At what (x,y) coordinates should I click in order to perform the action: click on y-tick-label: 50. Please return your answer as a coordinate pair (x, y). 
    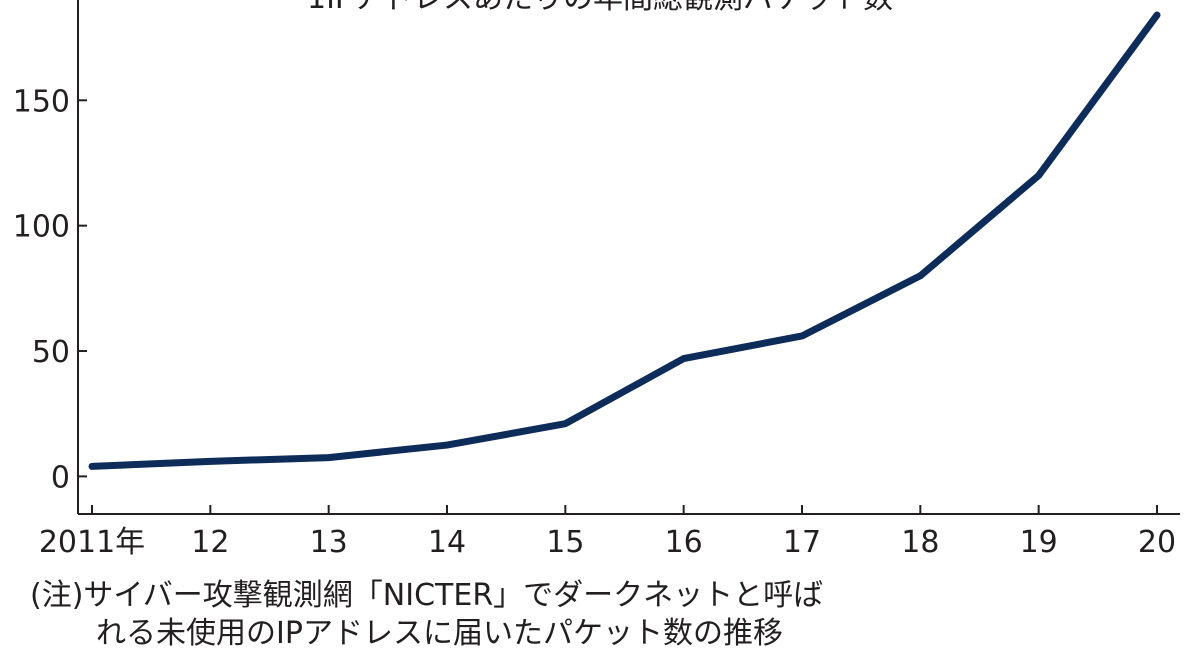
    Looking at the image, I should click on (51, 352).